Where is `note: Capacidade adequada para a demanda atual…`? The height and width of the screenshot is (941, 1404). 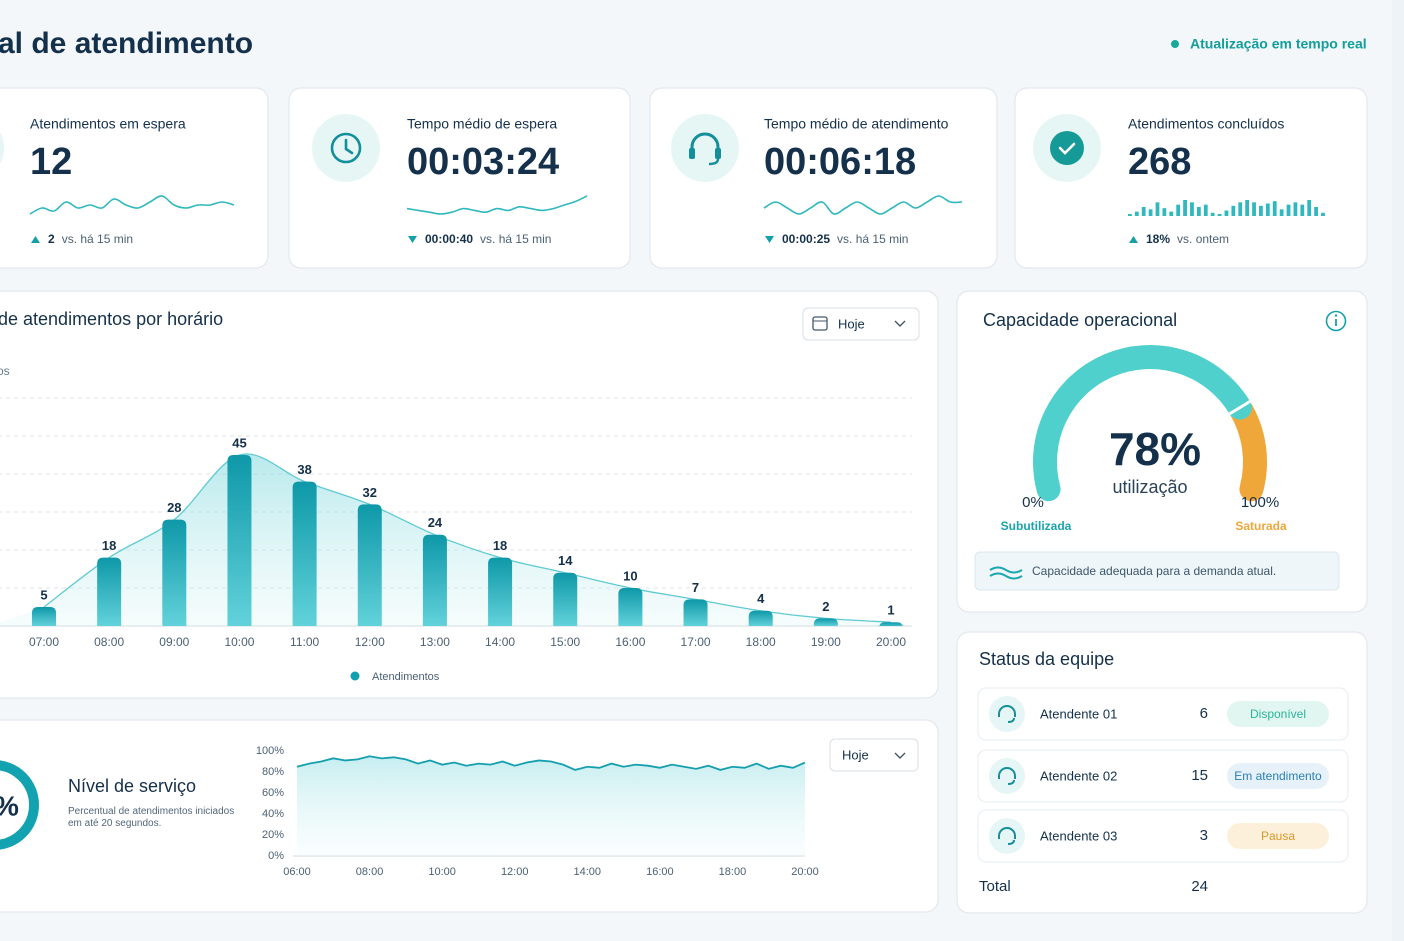
note: Capacidade adequada para a demanda atual… is located at coordinates (1154, 571).